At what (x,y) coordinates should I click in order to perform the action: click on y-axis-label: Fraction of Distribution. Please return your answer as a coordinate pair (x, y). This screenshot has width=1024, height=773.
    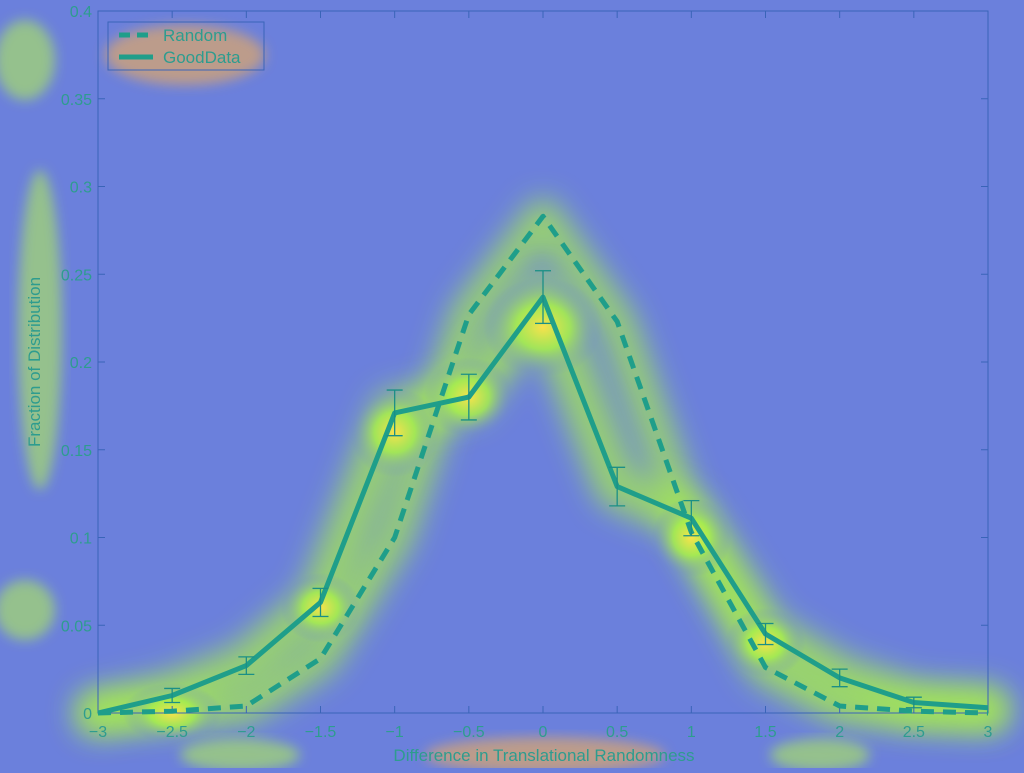
    Looking at the image, I should click on (34, 362).